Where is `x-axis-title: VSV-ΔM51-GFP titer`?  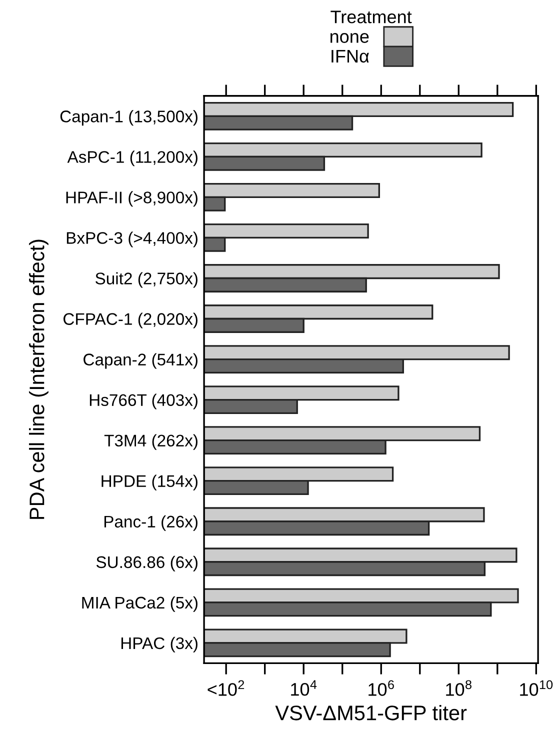 x-axis-title: VSV-ΔM51-GFP titer is located at coordinates (371, 712).